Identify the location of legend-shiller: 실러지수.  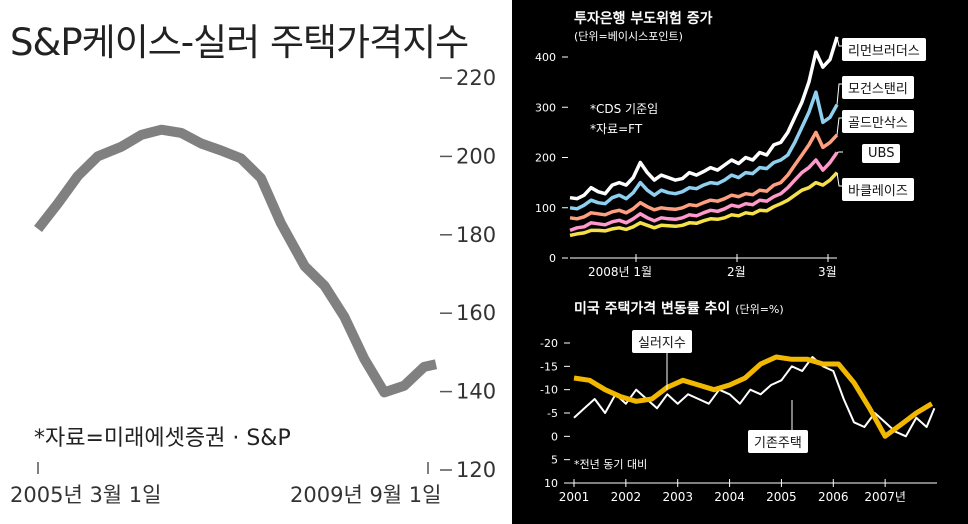
(662, 341).